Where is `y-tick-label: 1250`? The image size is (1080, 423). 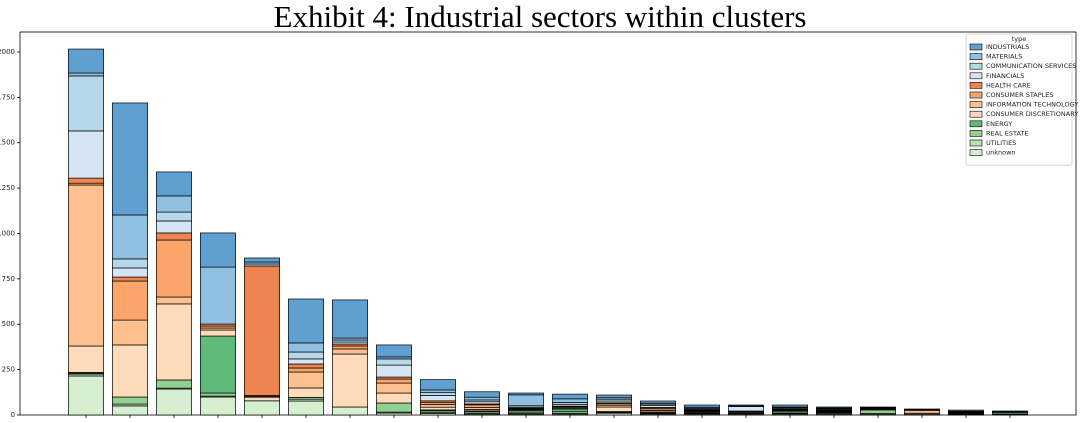
y-tick-label: 1250 is located at coordinates (7, 188).